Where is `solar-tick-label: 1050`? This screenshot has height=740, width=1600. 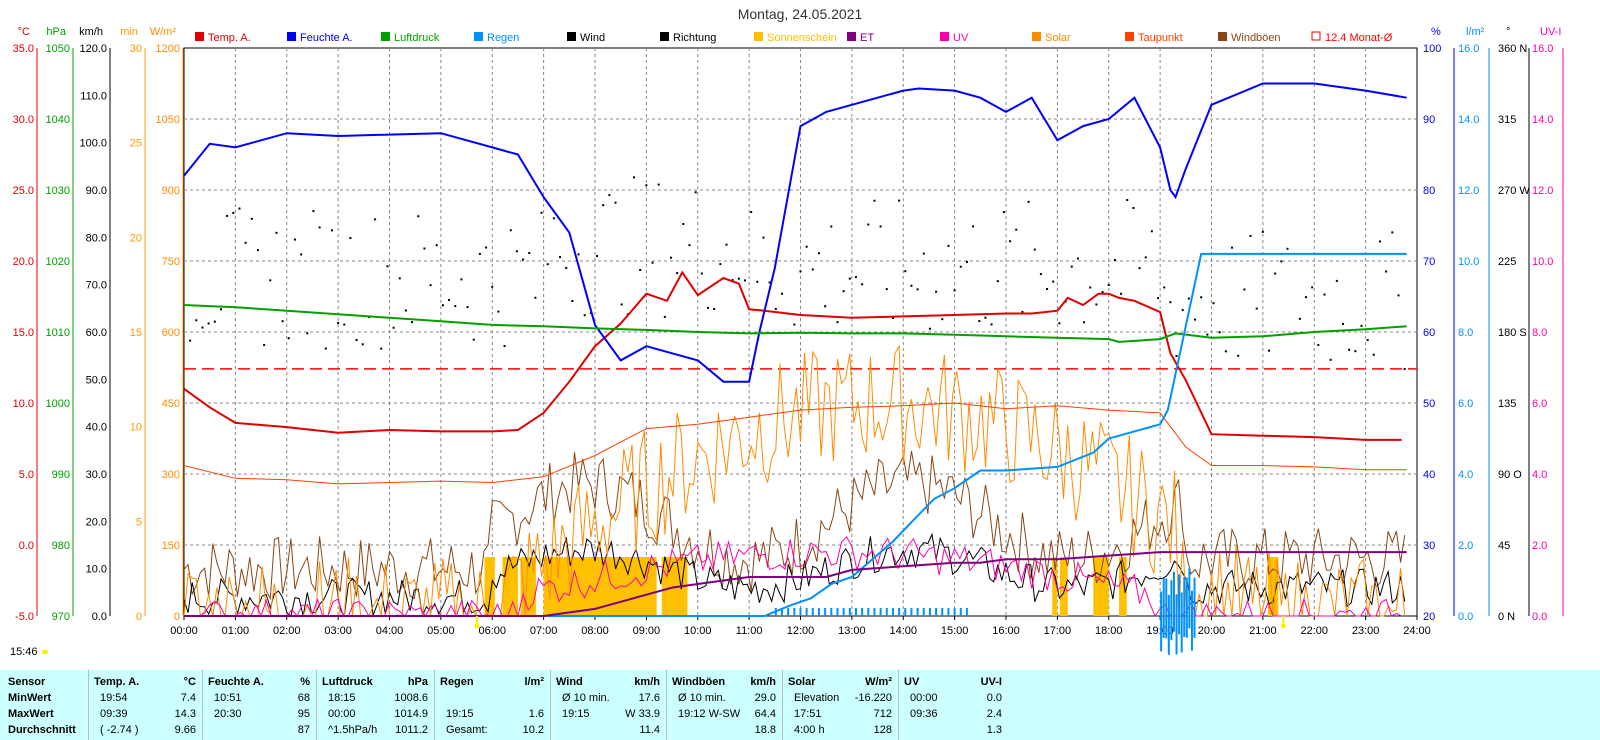 solar-tick-label: 1050 is located at coordinates (168, 120).